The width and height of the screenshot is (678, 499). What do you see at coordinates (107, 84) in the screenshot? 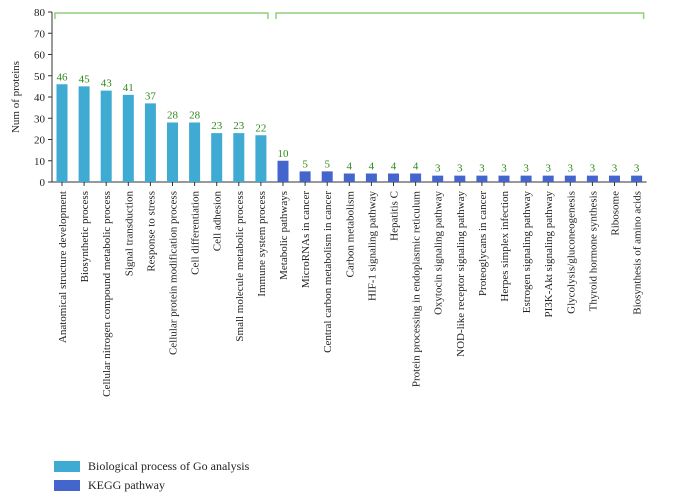
I see `bar-value-label: 43` at bounding box center [107, 84].